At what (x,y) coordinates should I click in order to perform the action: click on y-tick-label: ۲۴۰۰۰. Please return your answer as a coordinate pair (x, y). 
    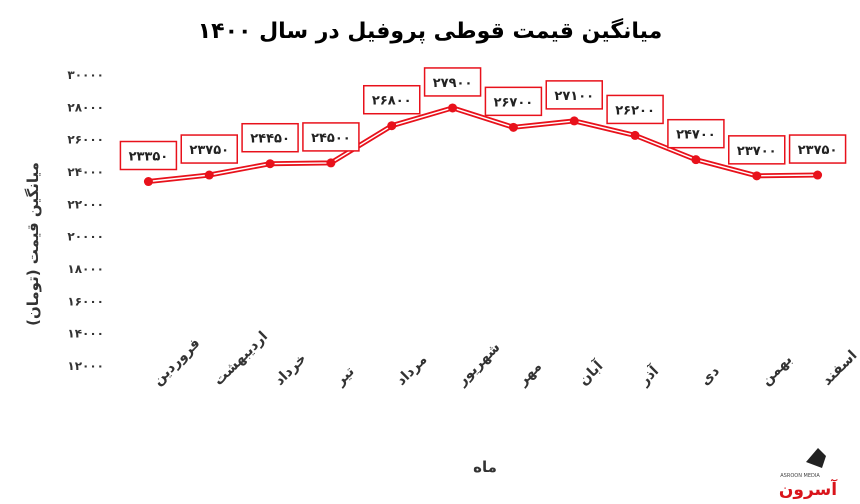
    Looking at the image, I should click on (85, 172).